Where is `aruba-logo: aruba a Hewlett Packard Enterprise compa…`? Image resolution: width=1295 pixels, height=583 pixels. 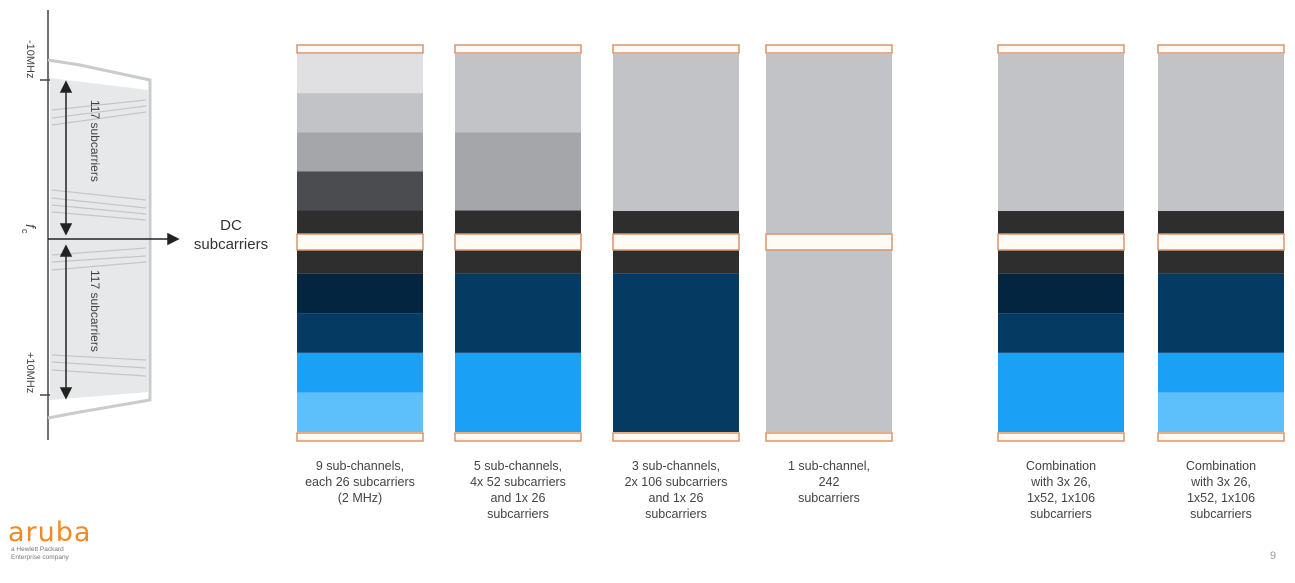 aruba-logo: aruba a Hewlett Packard Enterprise compa… is located at coordinates (63, 539).